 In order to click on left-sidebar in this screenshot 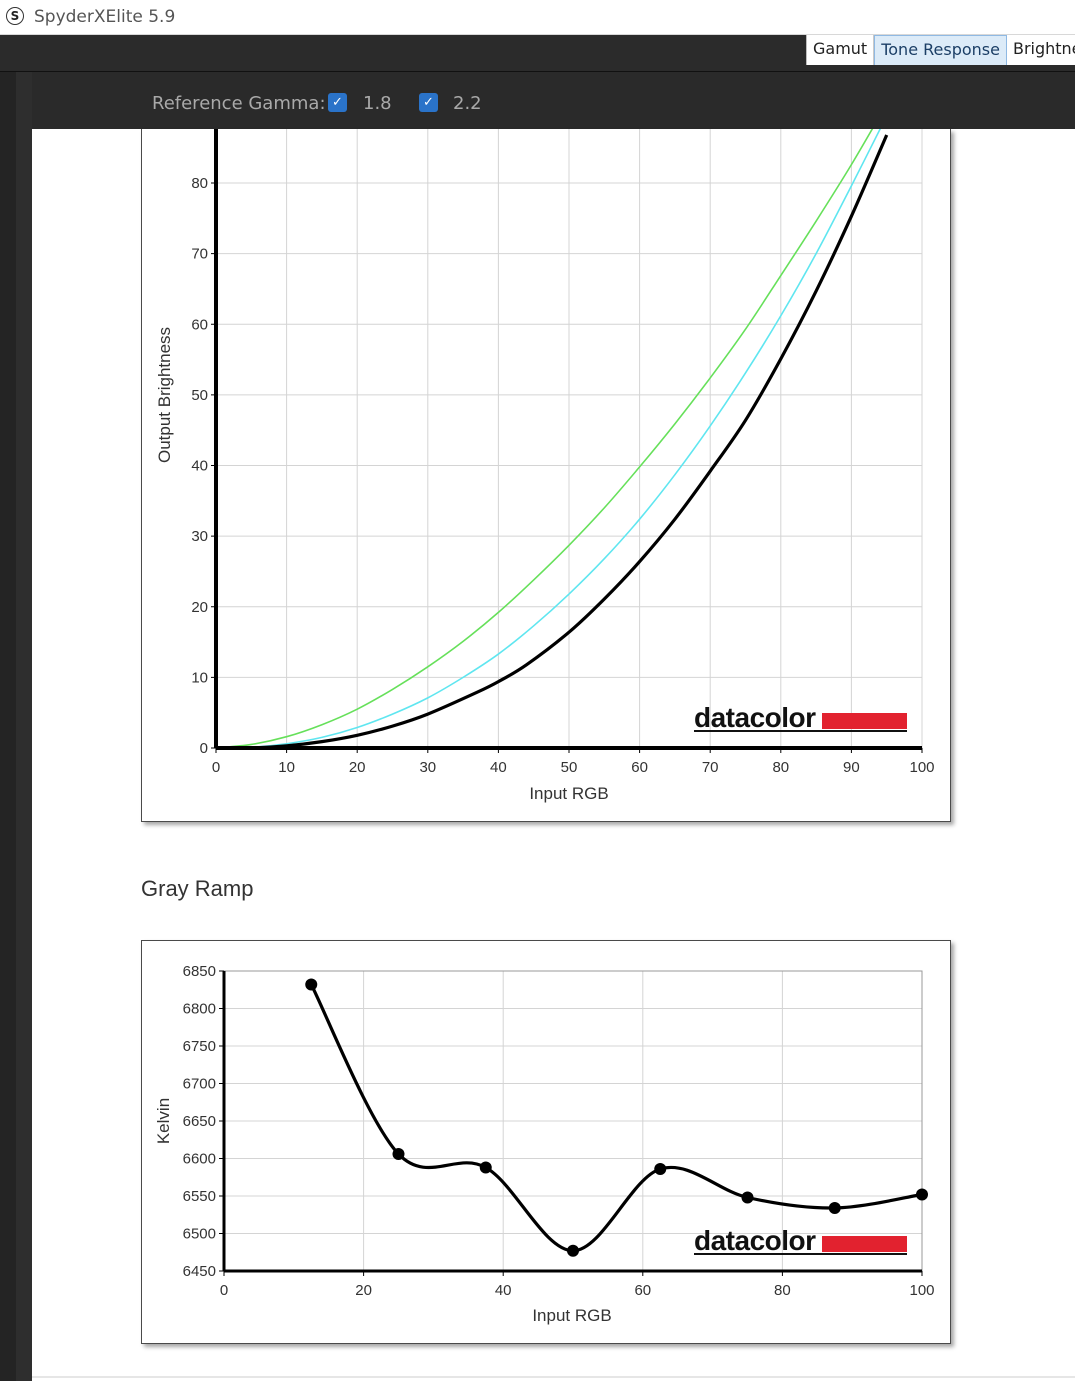, I will do `click(8, 726)`.